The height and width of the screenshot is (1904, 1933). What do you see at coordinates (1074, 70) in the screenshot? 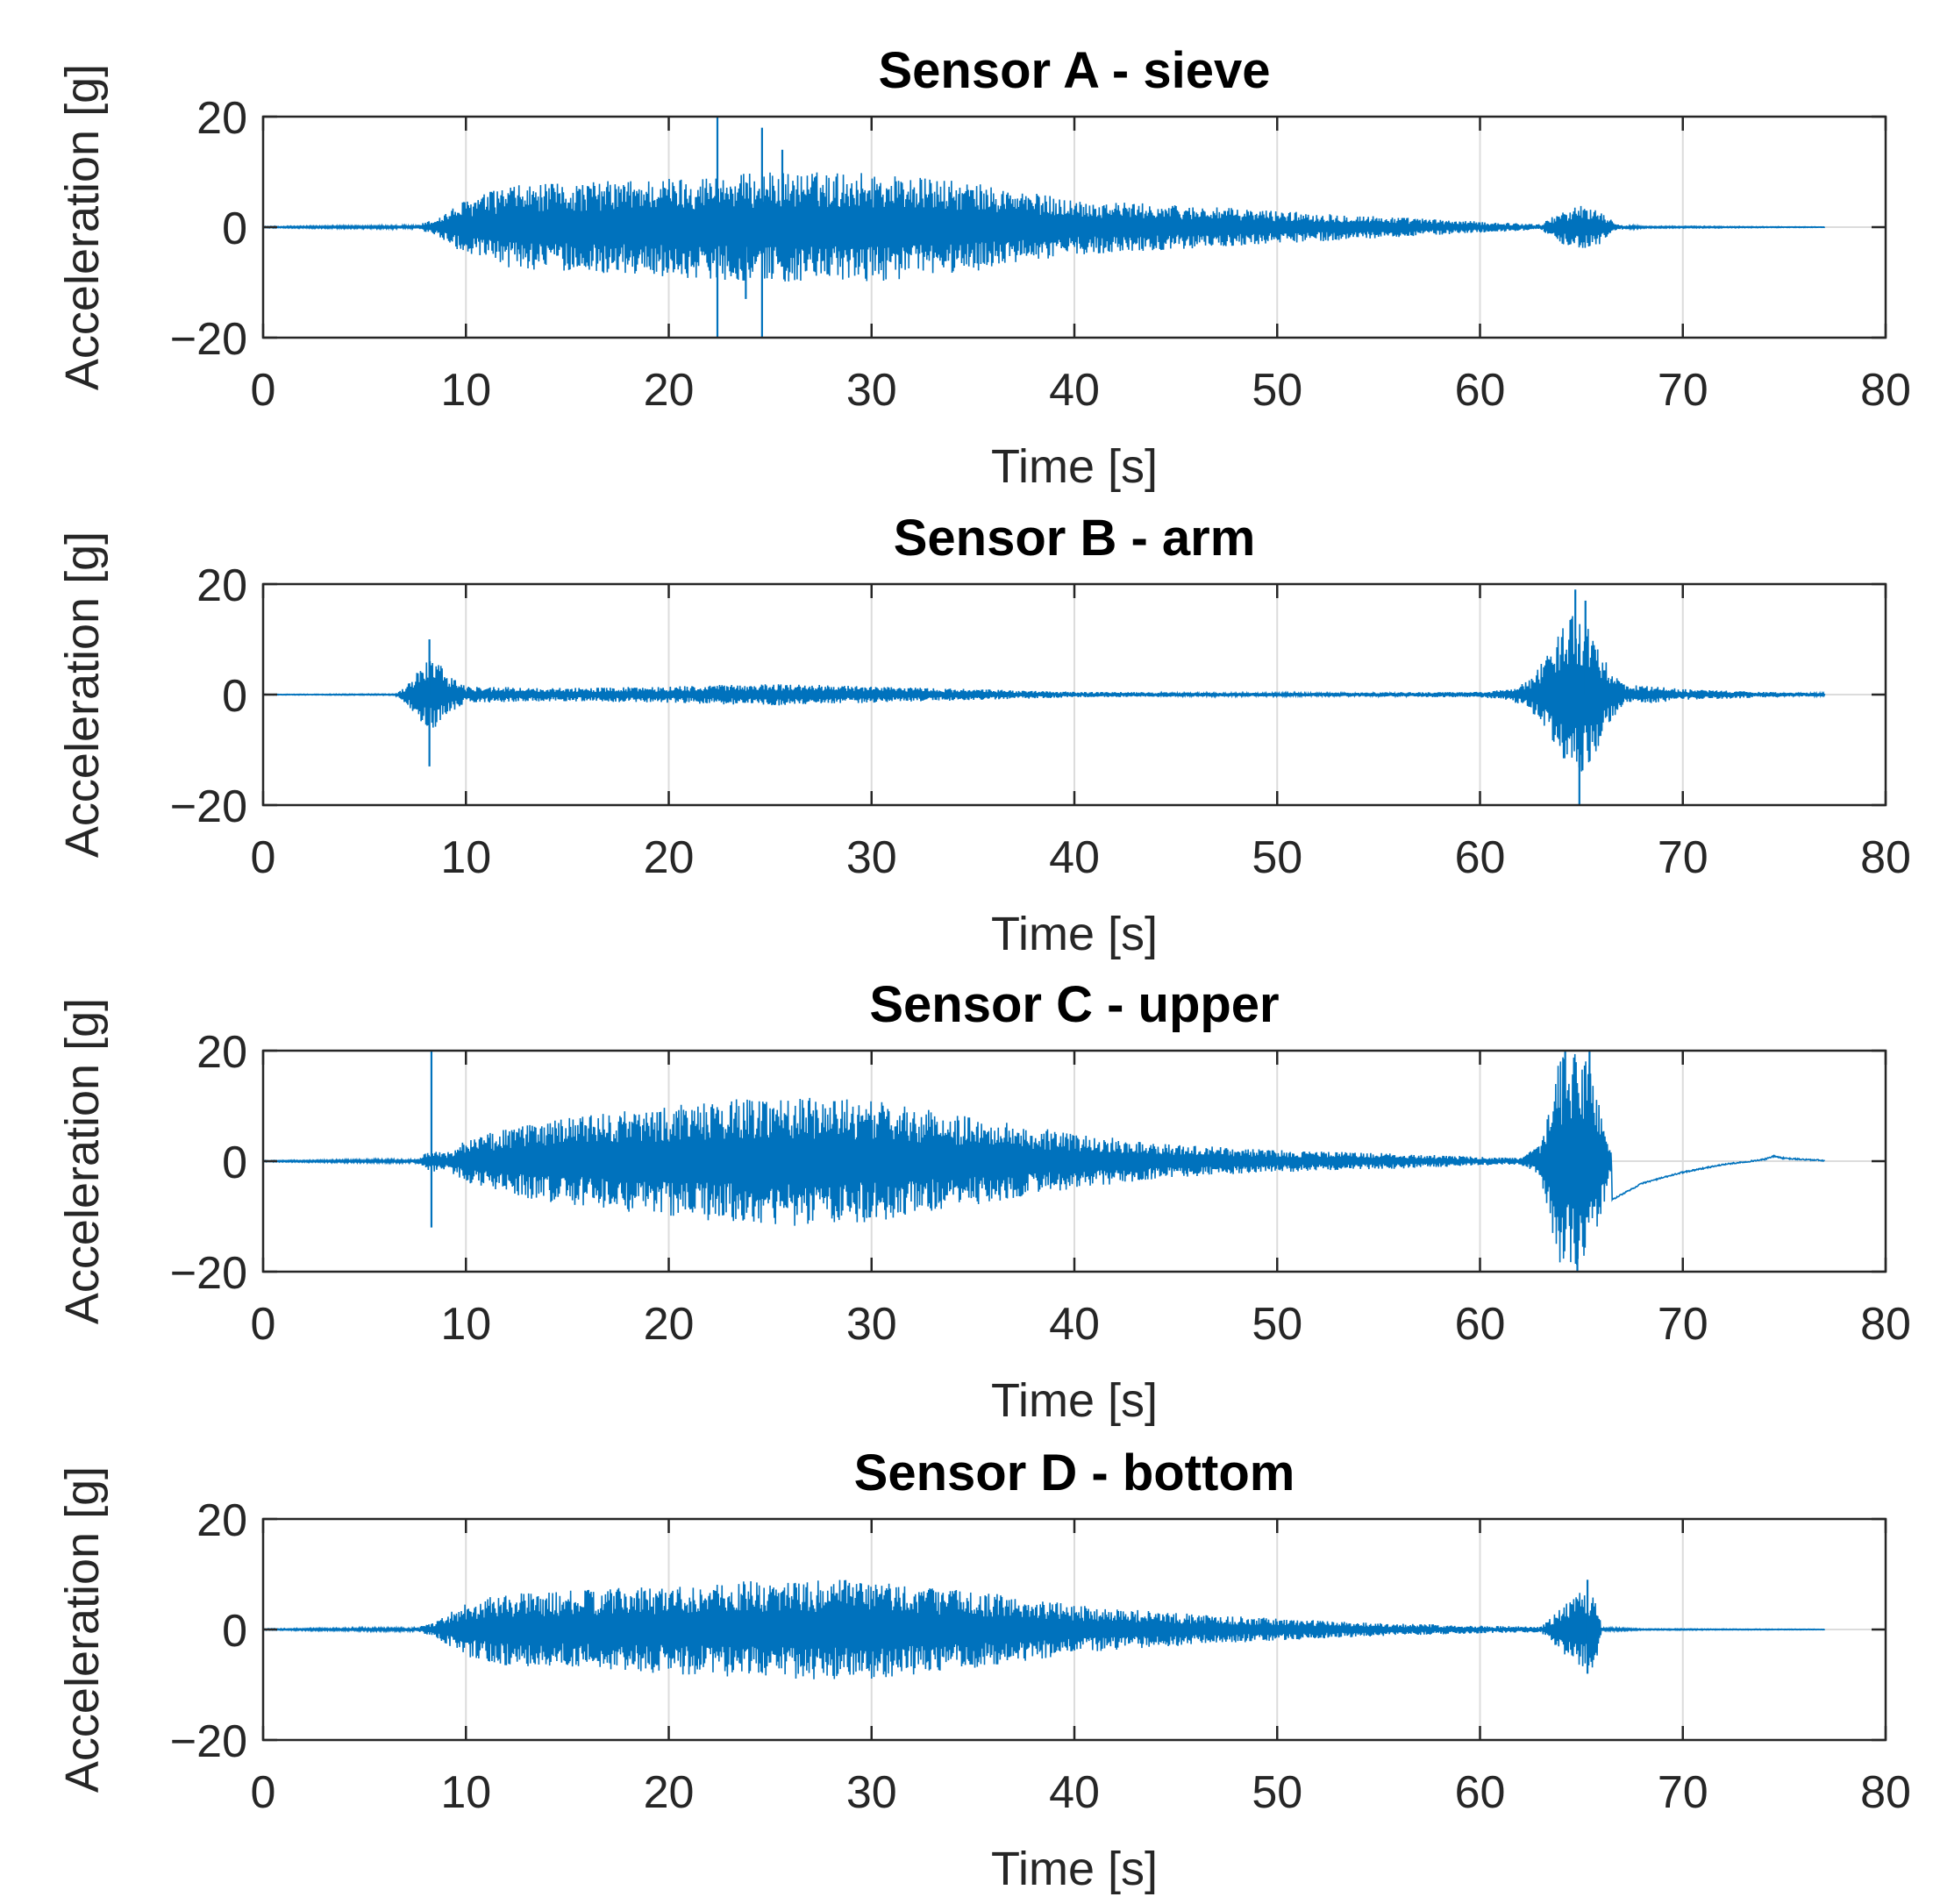
I see `subplot-title: Sensor A - sieve` at bounding box center [1074, 70].